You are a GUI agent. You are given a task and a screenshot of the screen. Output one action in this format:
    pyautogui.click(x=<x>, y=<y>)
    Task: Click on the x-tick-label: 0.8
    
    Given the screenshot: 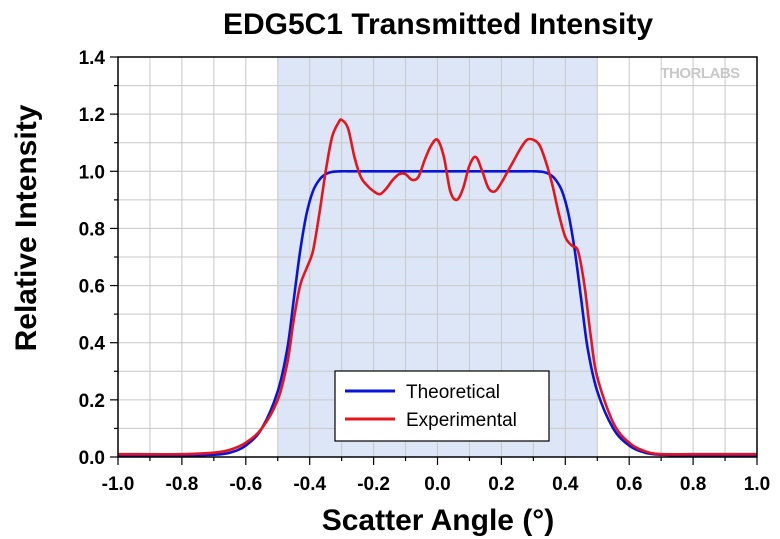 What is the action you would take?
    pyautogui.click(x=693, y=484)
    